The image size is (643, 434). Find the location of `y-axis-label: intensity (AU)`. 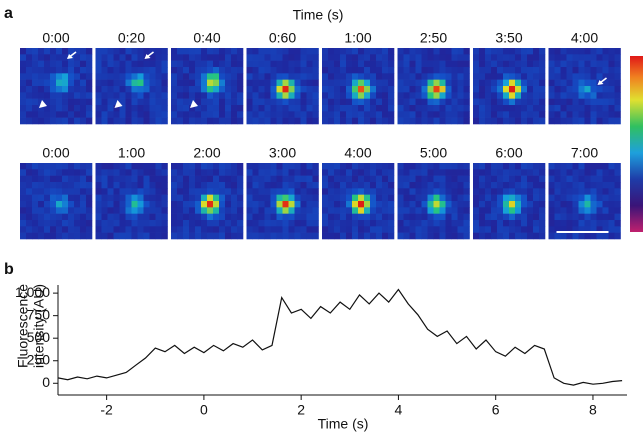

y-axis-label: intensity (AU) is located at coordinates (39, 326).